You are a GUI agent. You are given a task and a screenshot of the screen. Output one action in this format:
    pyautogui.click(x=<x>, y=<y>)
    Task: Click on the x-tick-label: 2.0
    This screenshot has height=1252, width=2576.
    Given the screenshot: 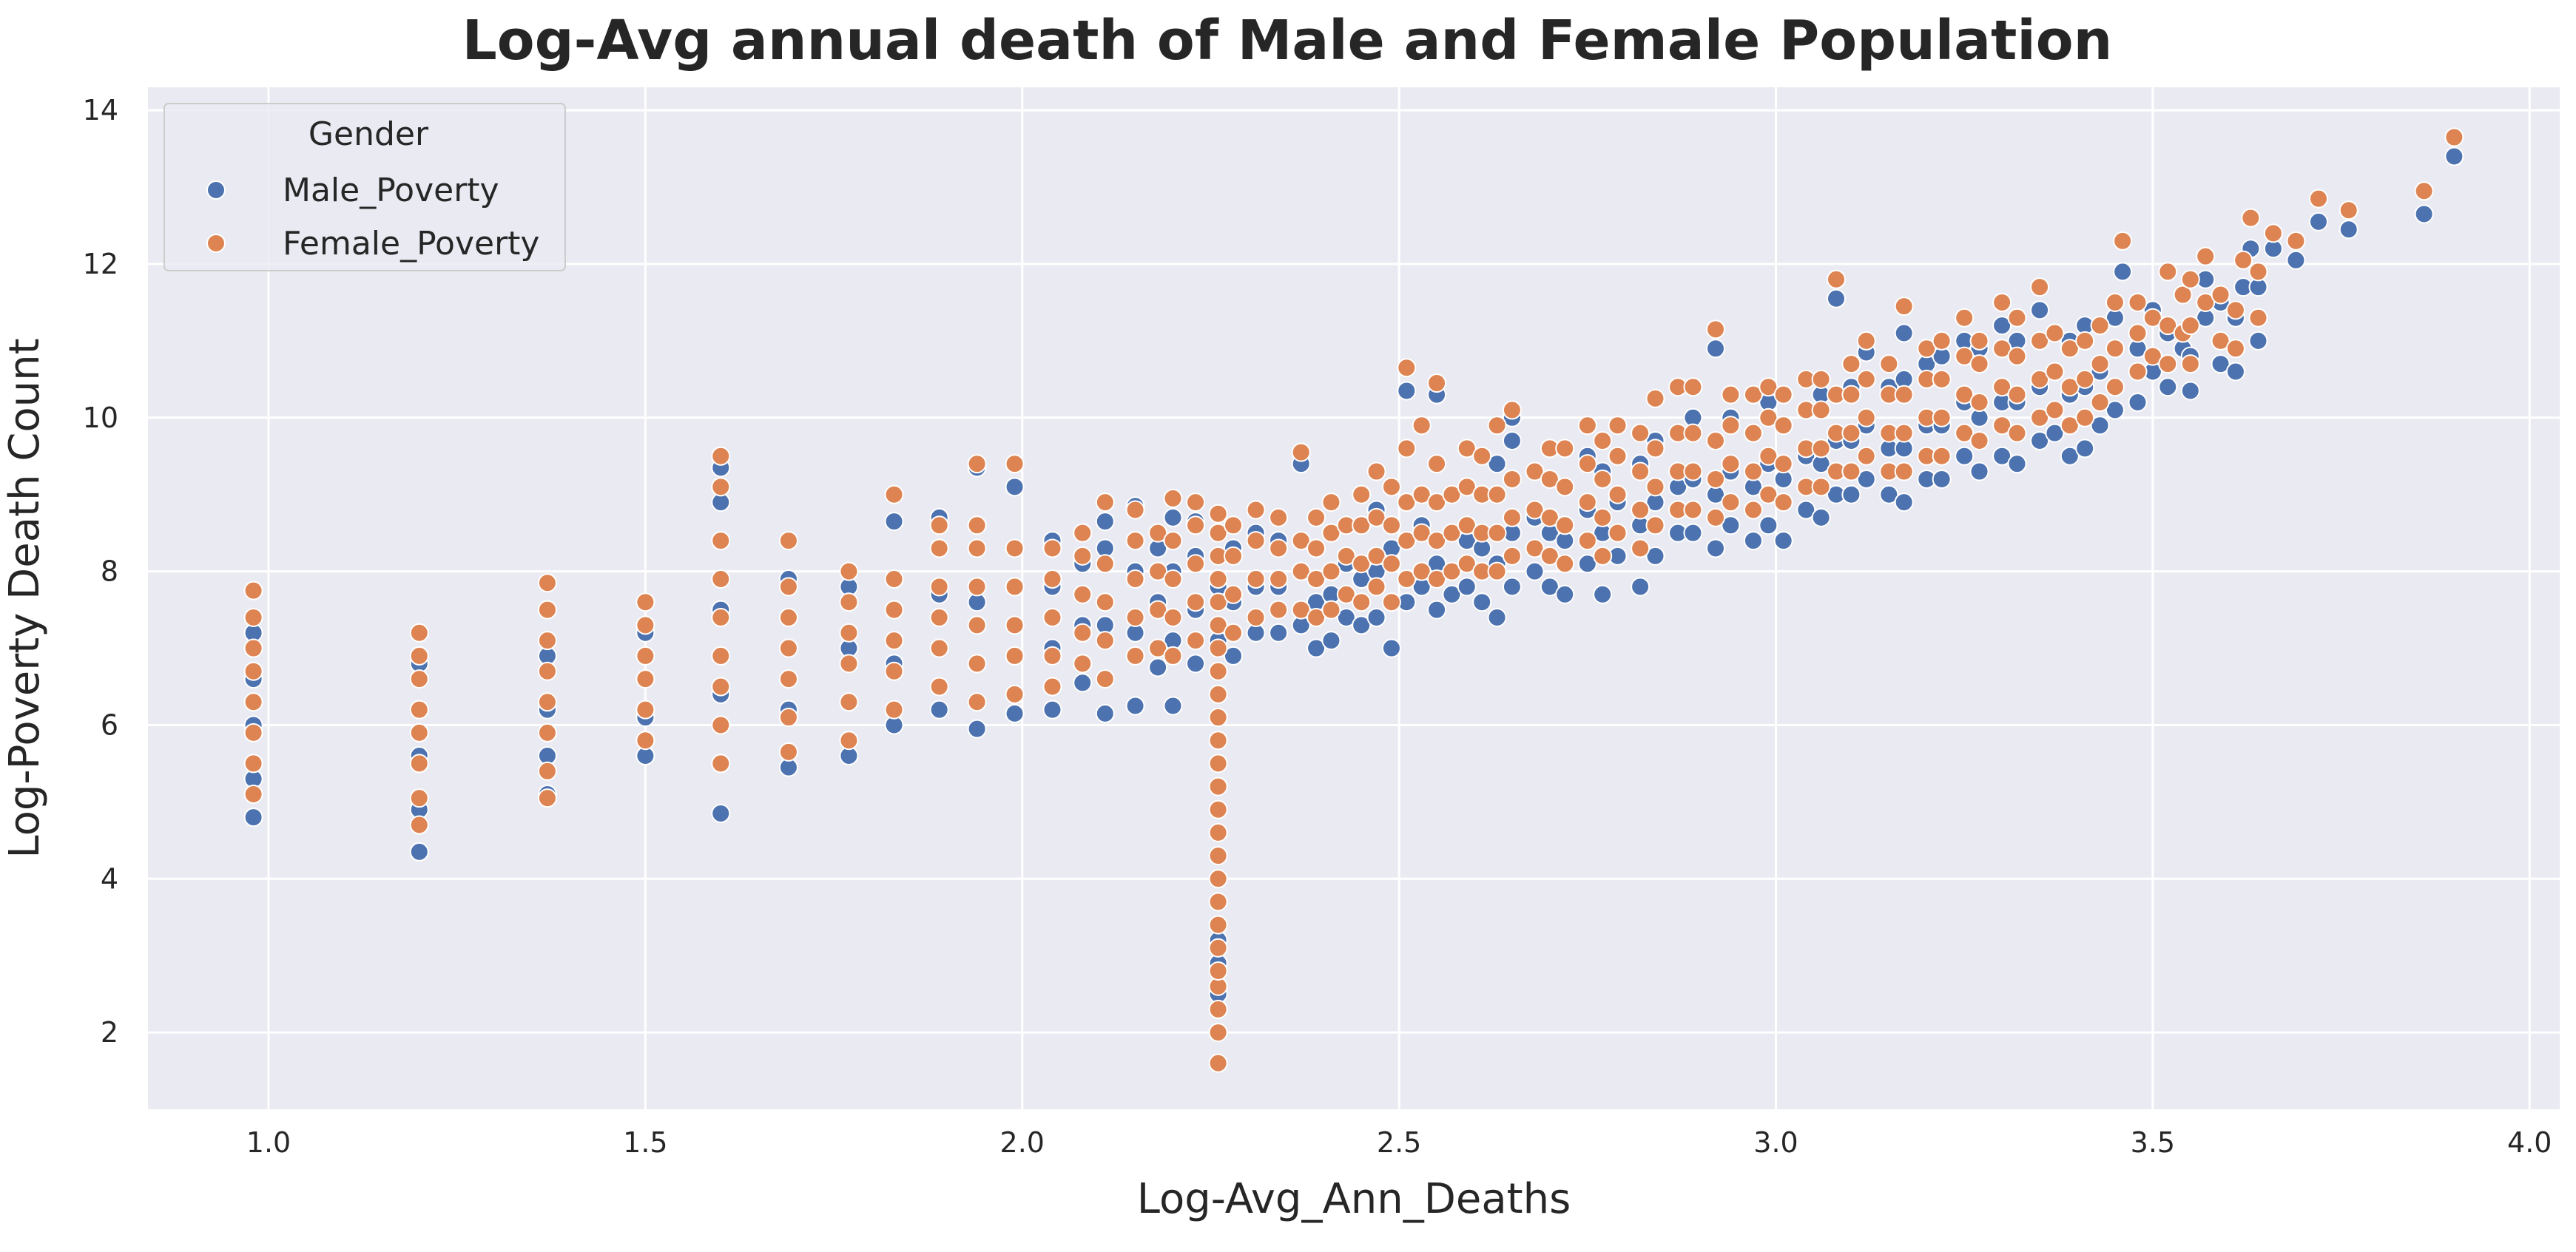 What is the action you would take?
    pyautogui.click(x=1022, y=1142)
    